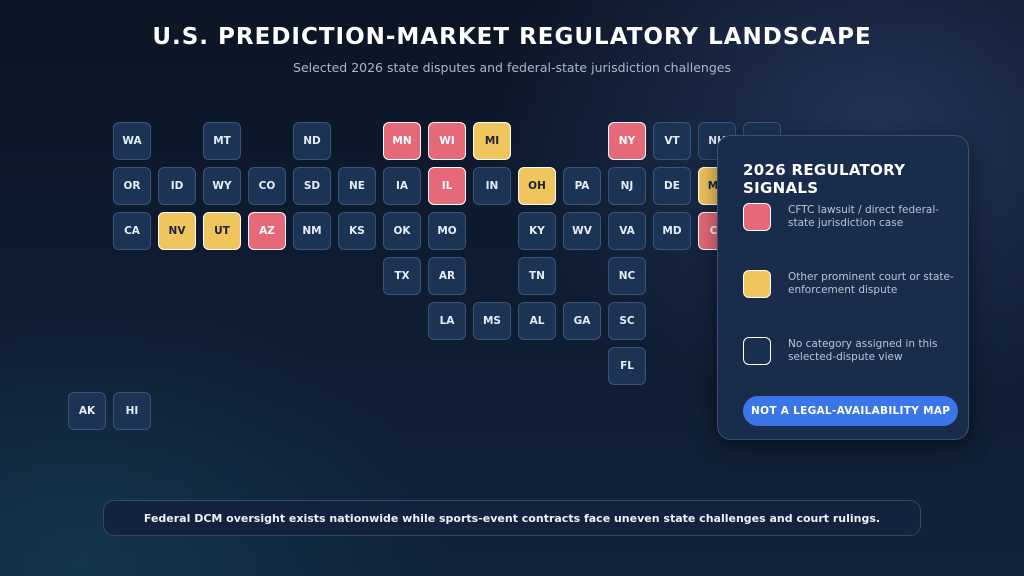 The width and height of the screenshot is (1024, 576). Describe the element at coordinates (402, 186) in the screenshot. I see `state-tile-ia: IA` at that location.